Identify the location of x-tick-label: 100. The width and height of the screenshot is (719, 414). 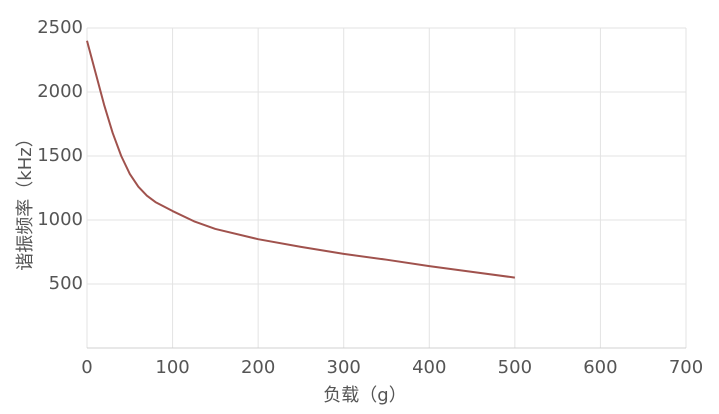
(172, 367).